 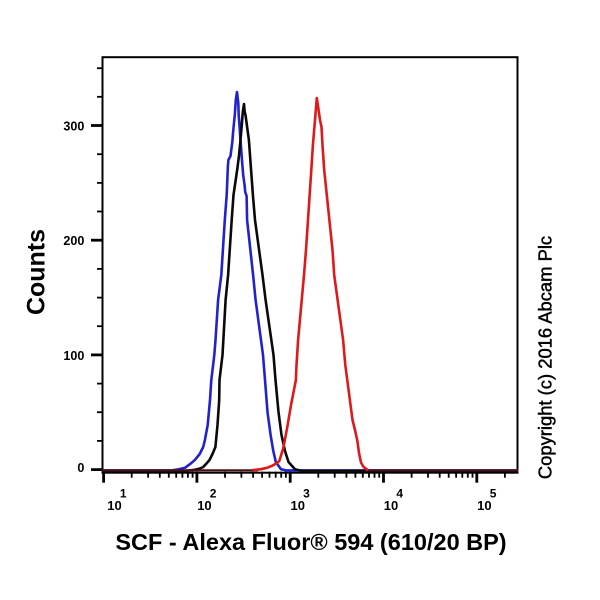 What do you see at coordinates (399, 494) in the screenshot?
I see `svg-text: 4` at bounding box center [399, 494].